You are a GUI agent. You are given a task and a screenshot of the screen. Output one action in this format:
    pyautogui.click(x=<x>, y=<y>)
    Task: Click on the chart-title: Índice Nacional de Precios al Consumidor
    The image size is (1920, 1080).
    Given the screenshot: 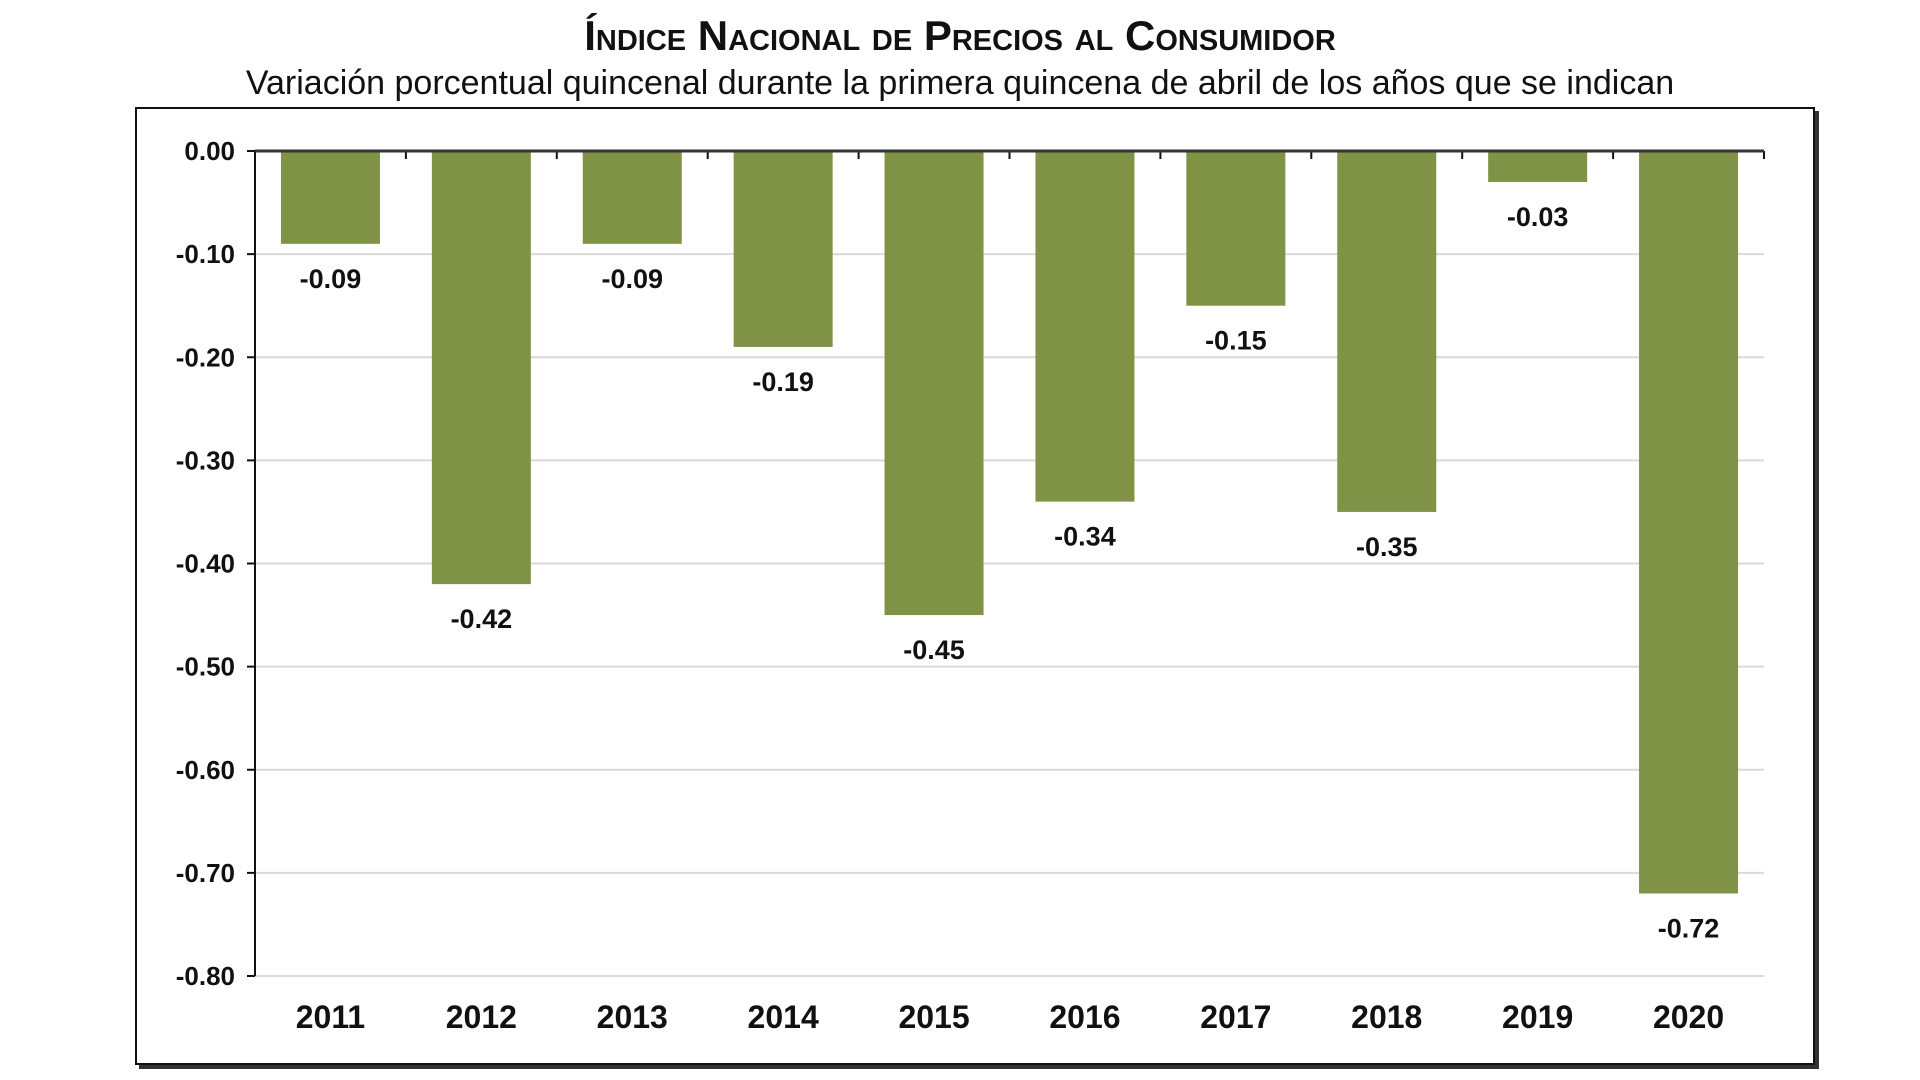 What is the action you would take?
    pyautogui.click(x=960, y=35)
    